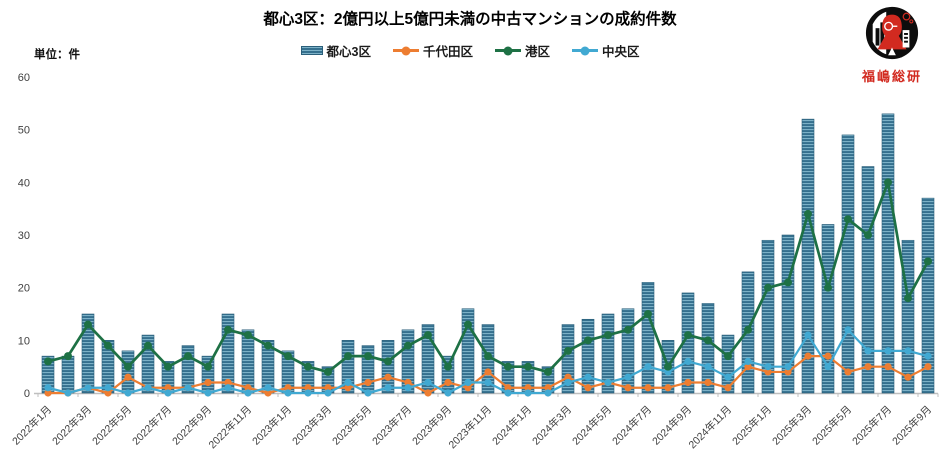 Image resolution: width=940 pixels, height=451 pixels. Describe the element at coordinates (335, 50) in the screenshot. I see `legend-item-0: 都心3区` at that location.